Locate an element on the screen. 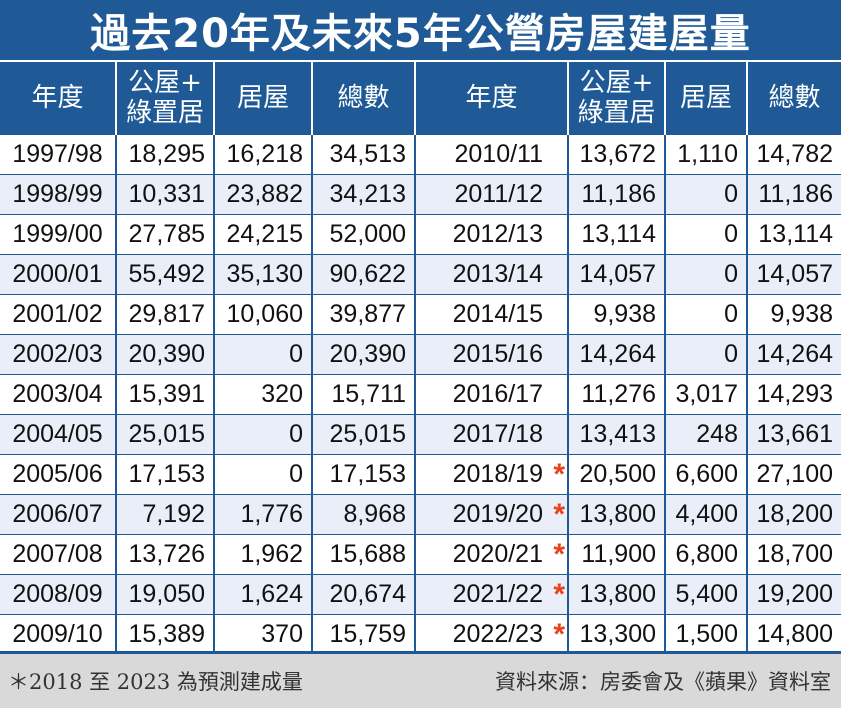  hos-value: 1,110 is located at coordinates (707, 154).